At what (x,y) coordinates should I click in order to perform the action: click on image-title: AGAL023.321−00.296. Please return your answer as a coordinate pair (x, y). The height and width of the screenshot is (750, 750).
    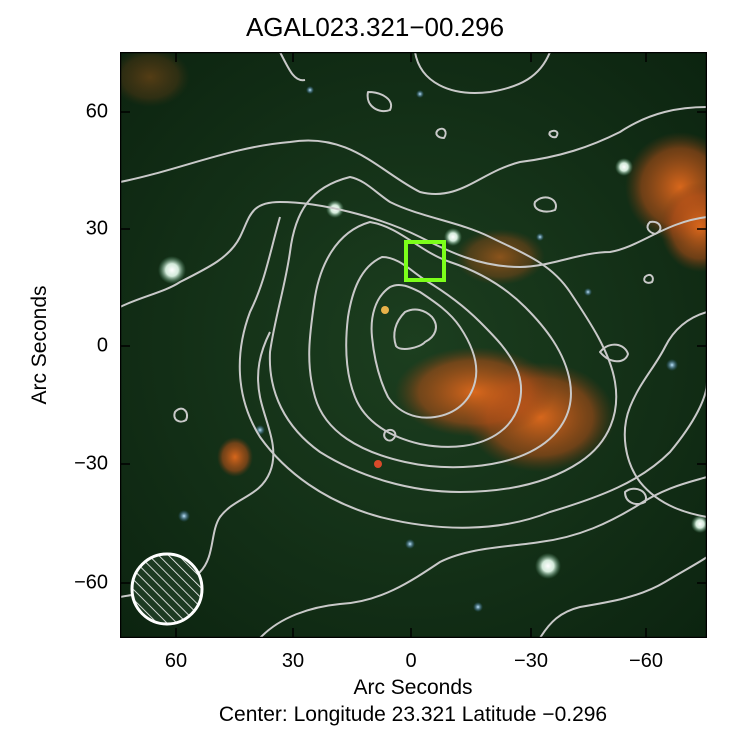
    Looking at the image, I should click on (375, 27).